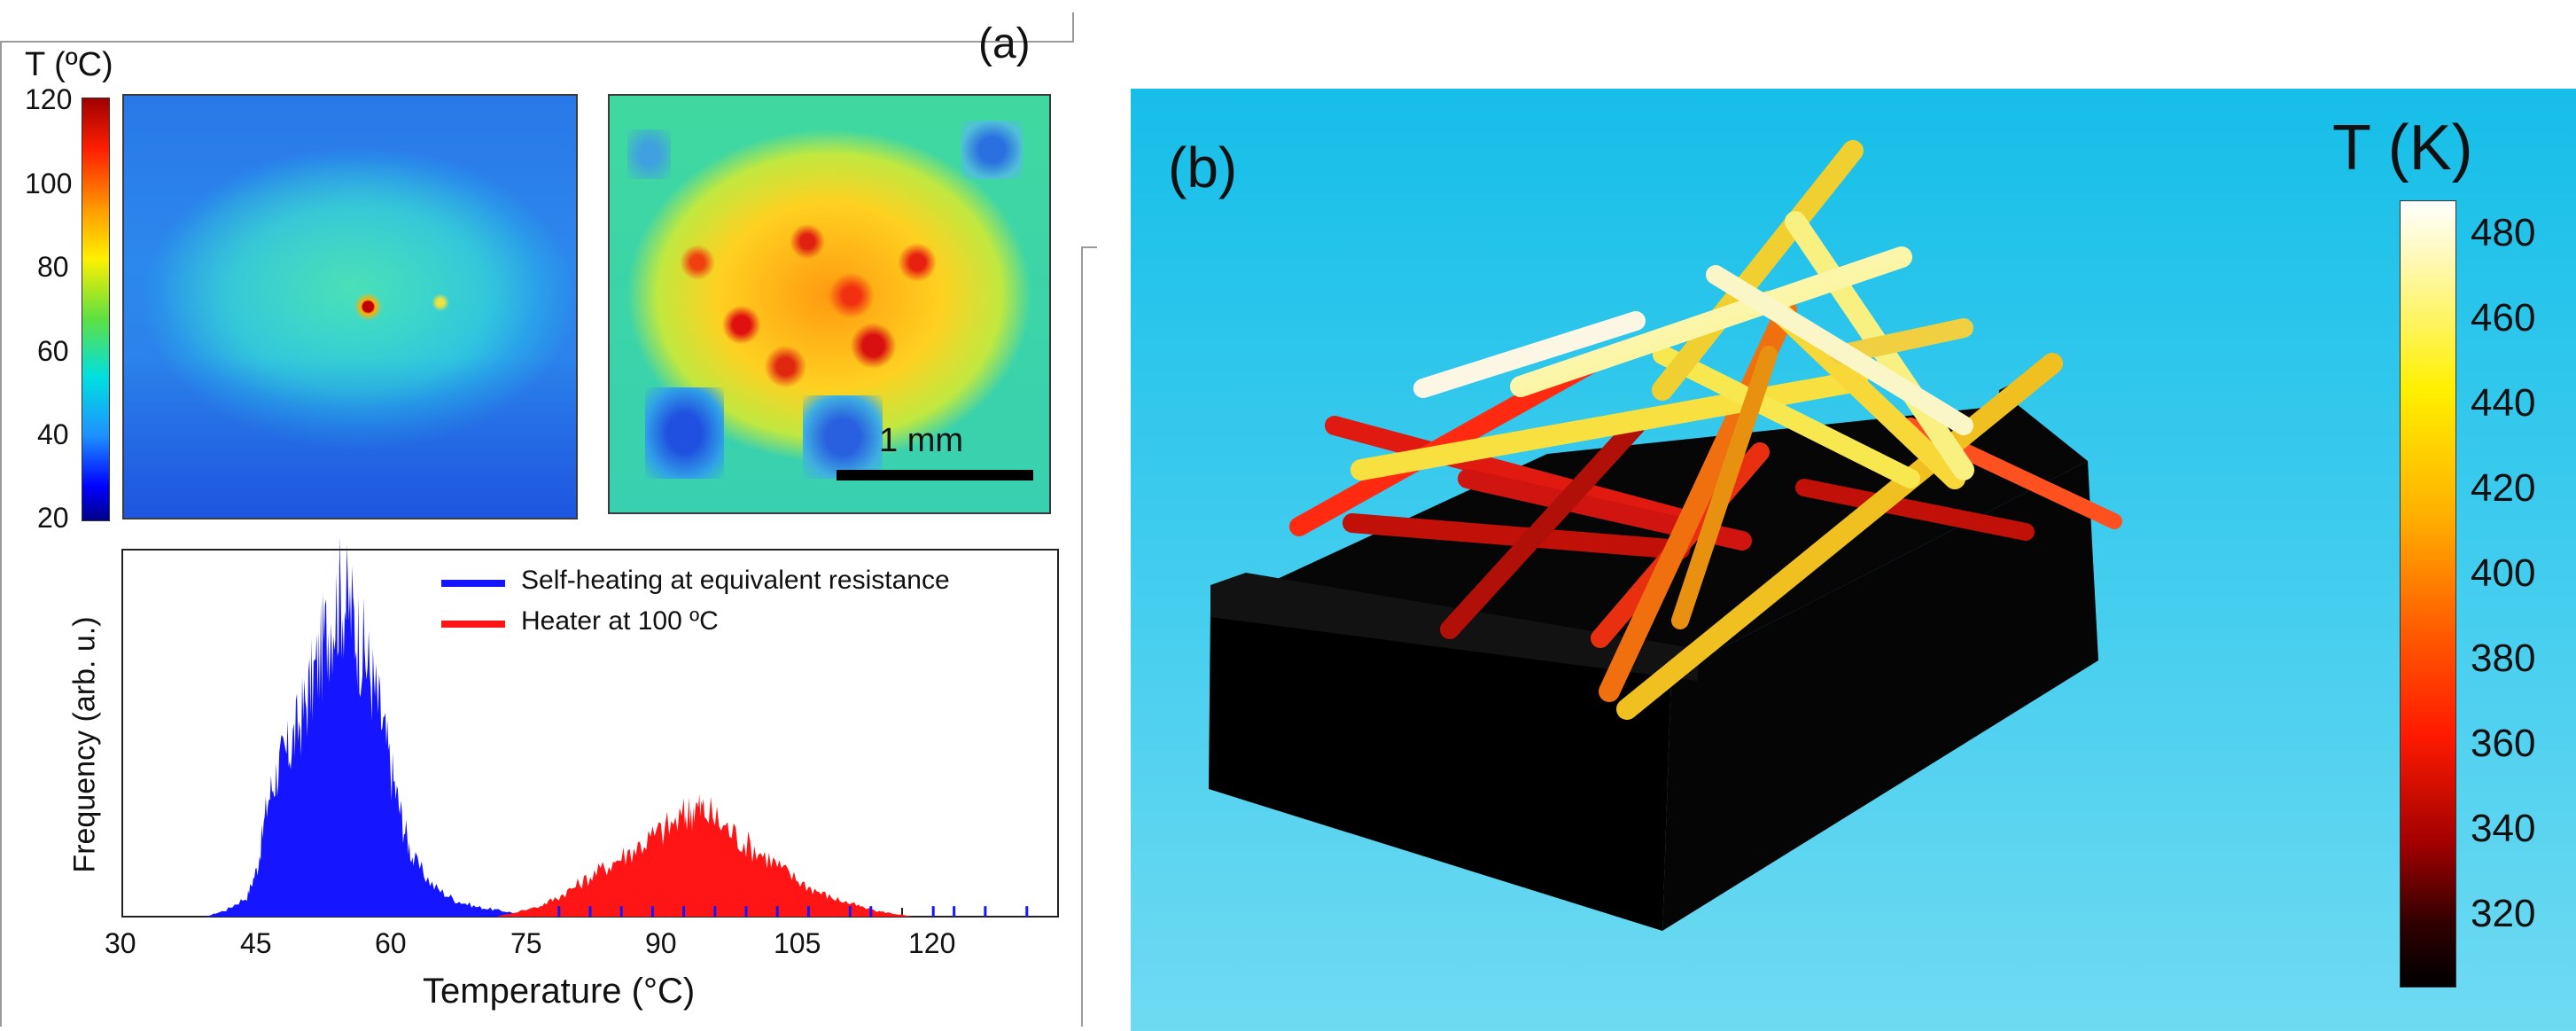  What do you see at coordinates (350, 306) in the screenshot?
I see `thermal-map-self-heating` at bounding box center [350, 306].